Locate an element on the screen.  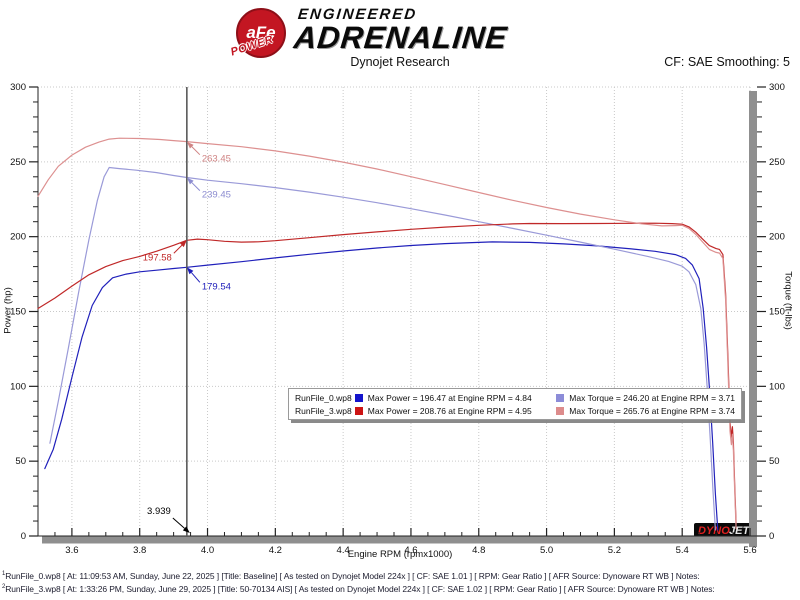
y-axis-label-torque: Torque (ft-lbs) is located at coordinates (788, 300).